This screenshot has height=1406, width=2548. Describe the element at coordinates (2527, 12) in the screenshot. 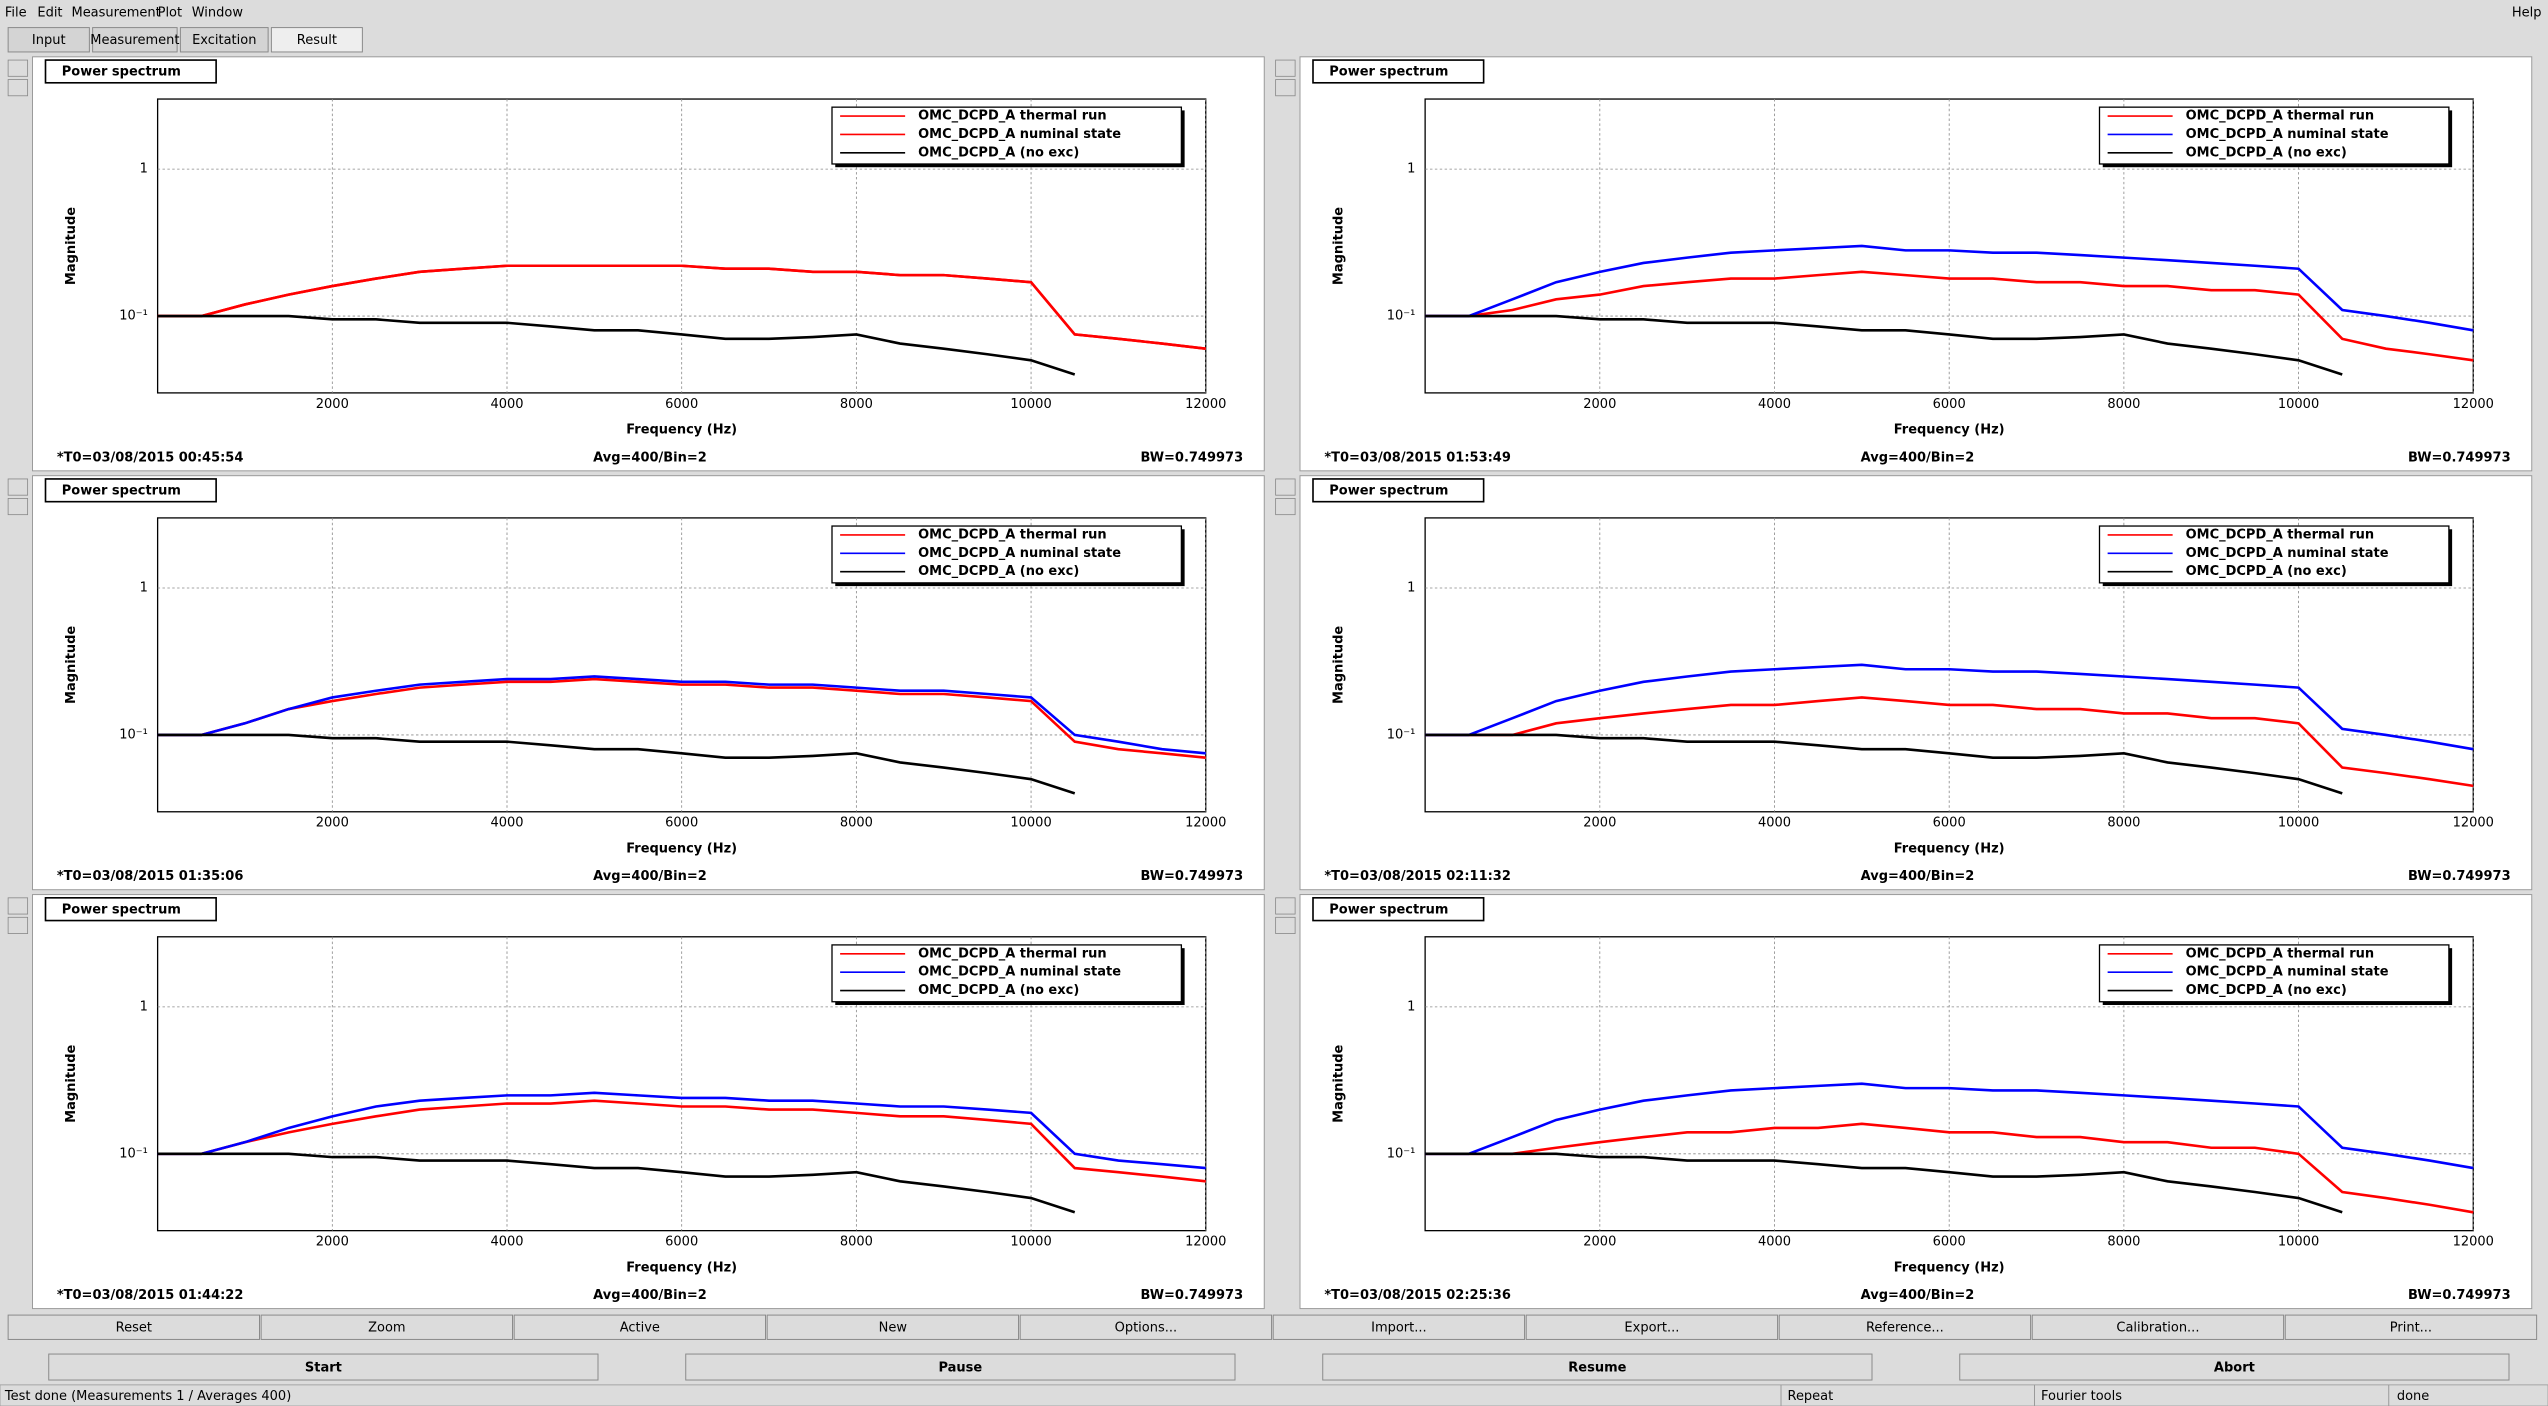

I see `menu-help: Help` at that location.